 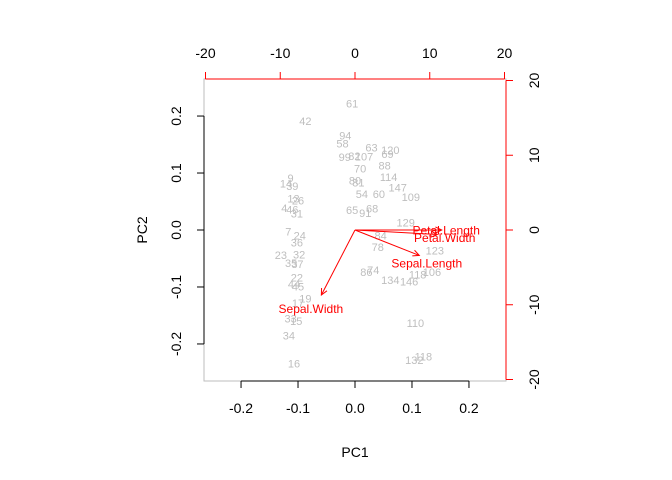 I want to click on bottom-tick-label: -0.2, so click(x=241, y=408).